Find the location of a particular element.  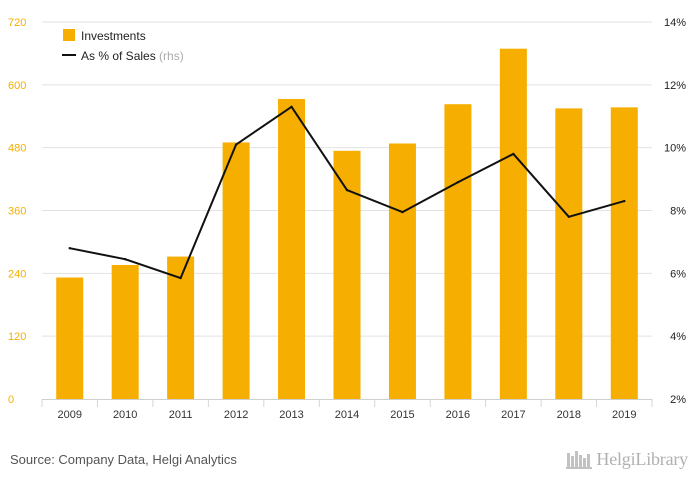

legend-swatch-investments is located at coordinates (69, 35).